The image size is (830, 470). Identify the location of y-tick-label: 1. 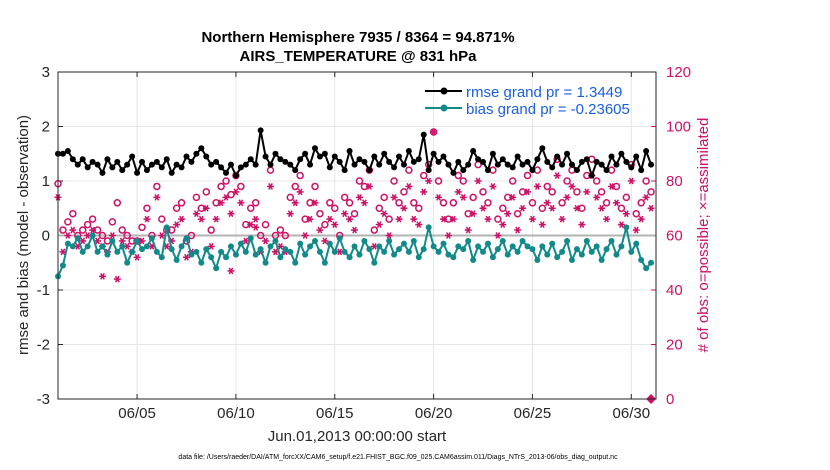
(46, 181).